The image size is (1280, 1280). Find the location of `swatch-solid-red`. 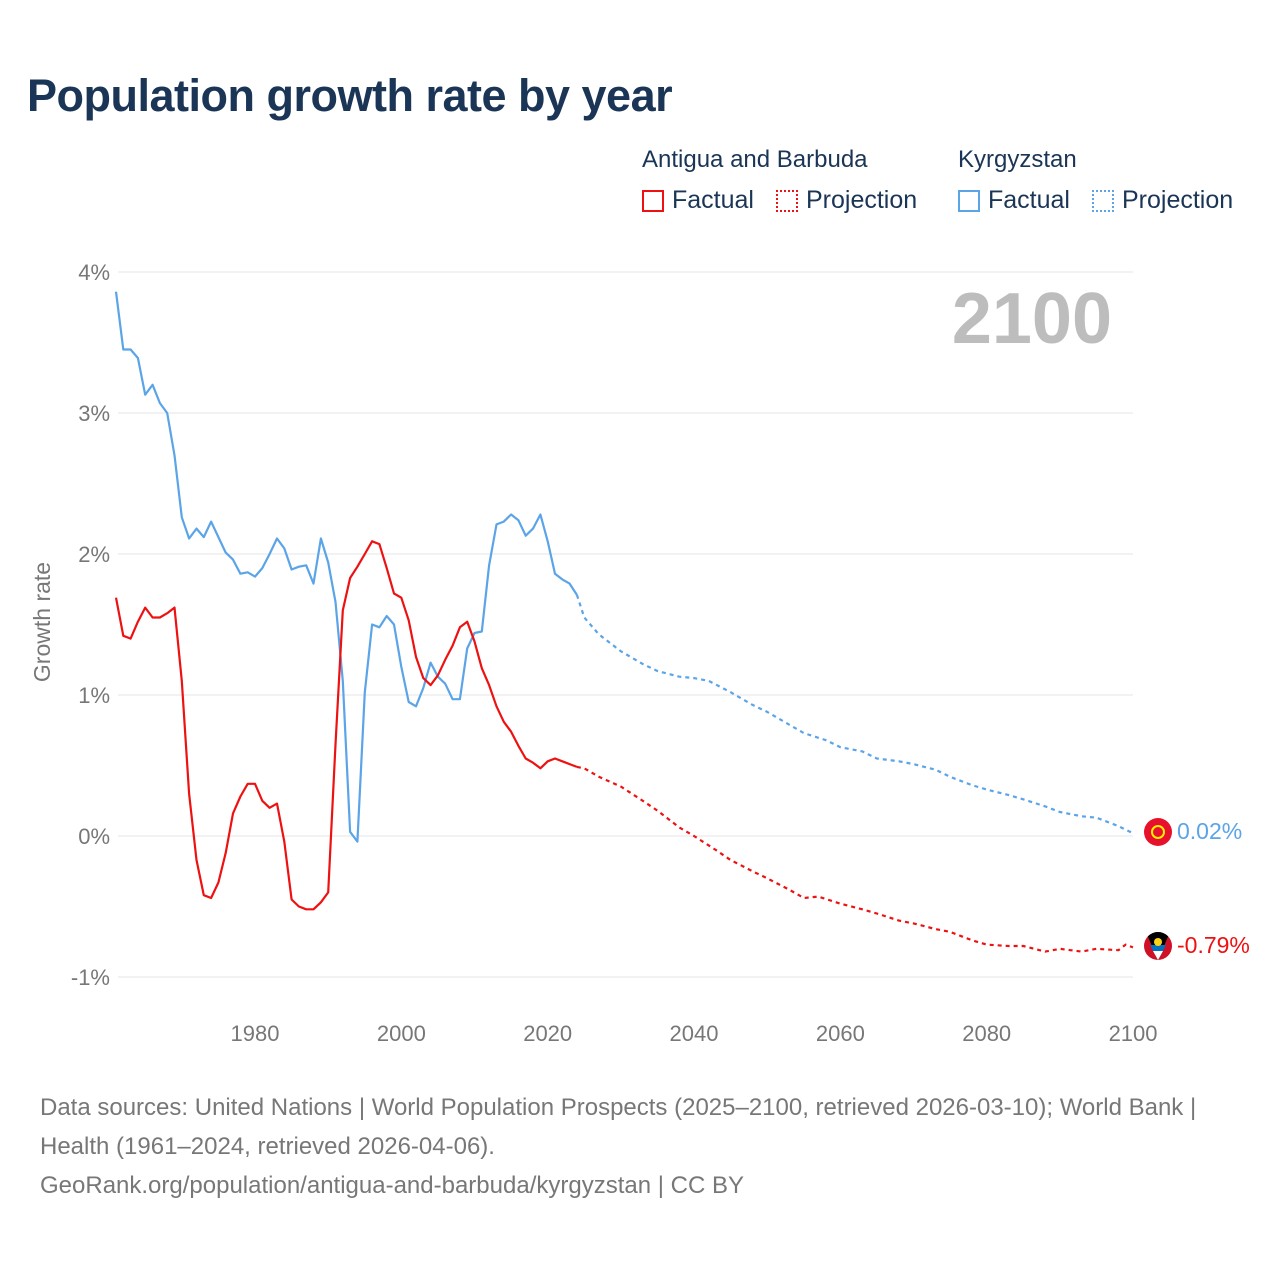

swatch-solid-red is located at coordinates (653, 200).